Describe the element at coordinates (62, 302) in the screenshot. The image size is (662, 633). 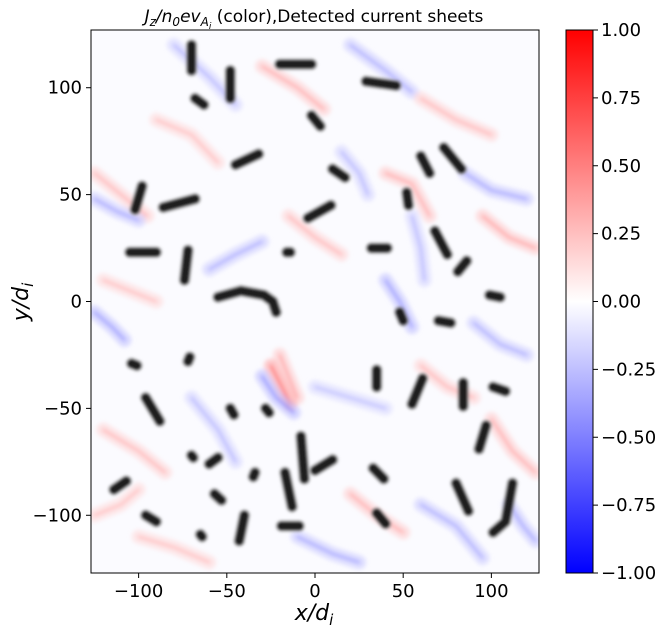
I see `y-axis: −100 −50 0 50 100` at that location.